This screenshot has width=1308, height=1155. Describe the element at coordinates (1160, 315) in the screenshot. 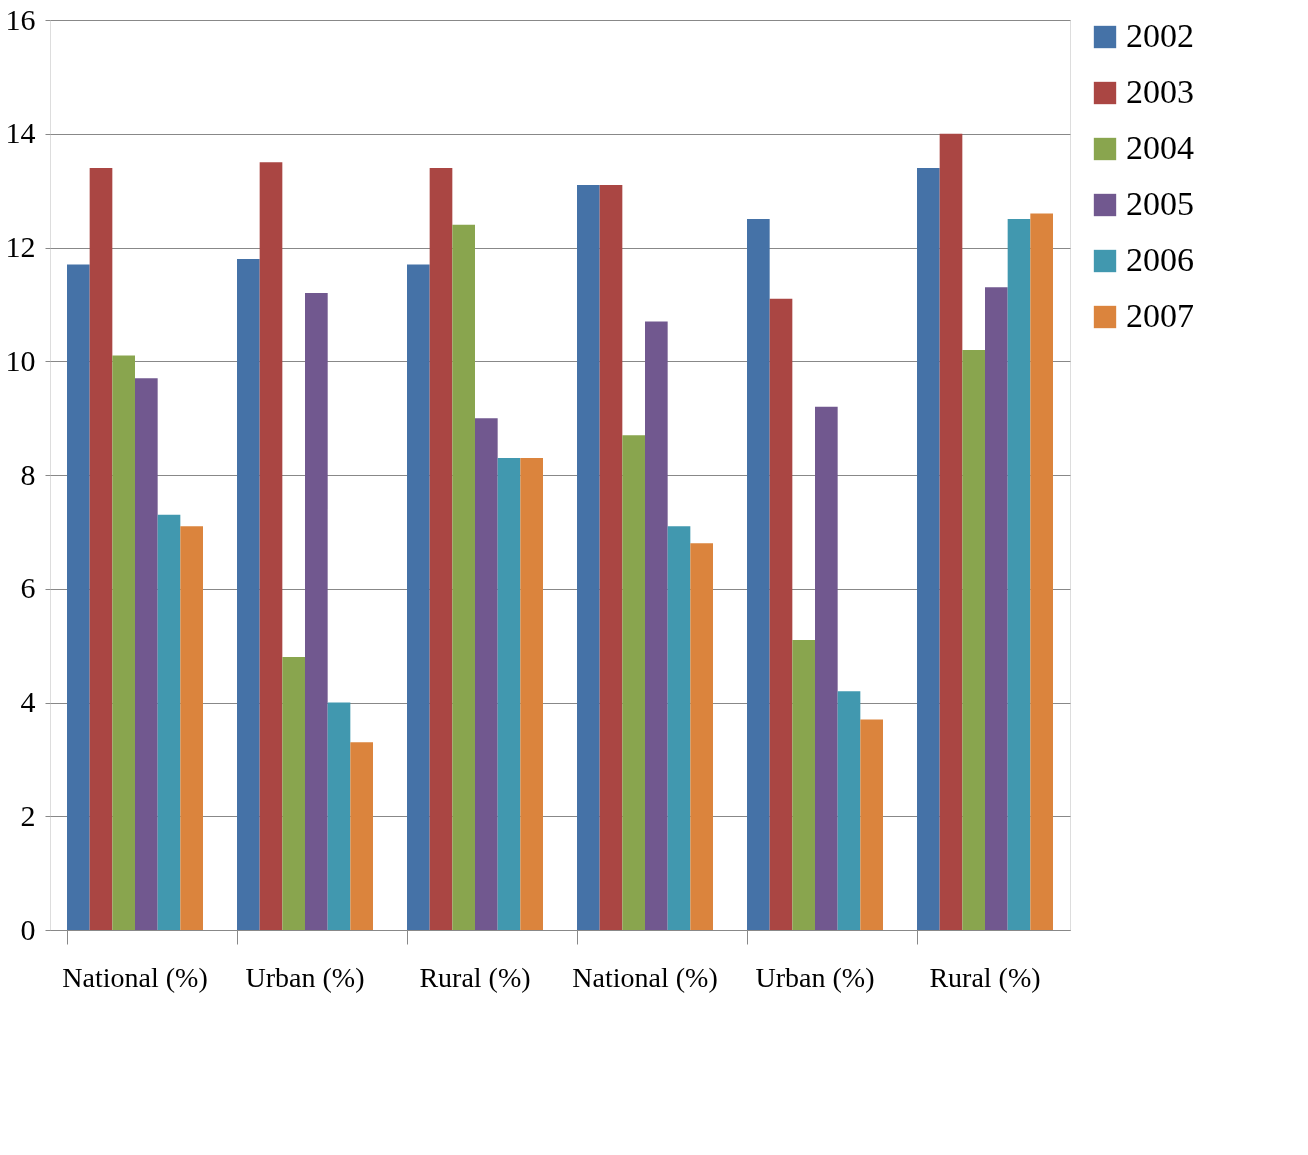

I see `legend-label: 2007` at that location.